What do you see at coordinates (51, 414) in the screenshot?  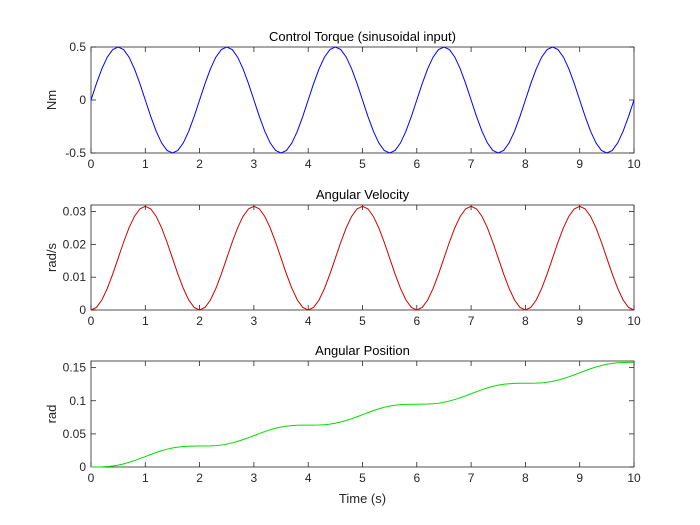 I see `y-axis-label: rad` at bounding box center [51, 414].